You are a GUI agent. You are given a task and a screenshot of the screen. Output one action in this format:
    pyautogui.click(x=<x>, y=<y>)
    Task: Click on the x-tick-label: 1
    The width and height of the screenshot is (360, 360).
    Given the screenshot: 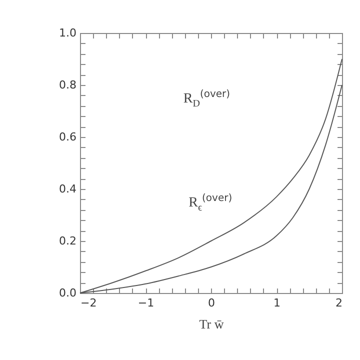 What is the action you would take?
    pyautogui.click(x=277, y=303)
    